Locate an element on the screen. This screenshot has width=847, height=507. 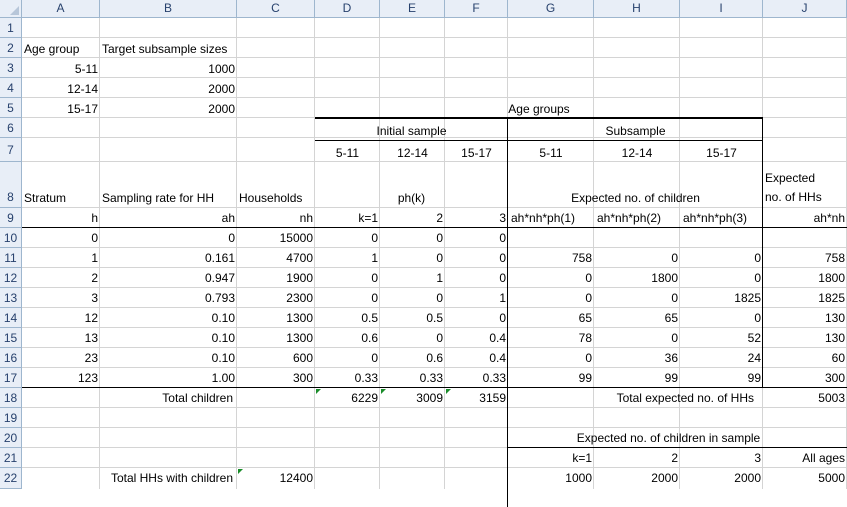
cell-e12: 1 is located at coordinates (439, 278).